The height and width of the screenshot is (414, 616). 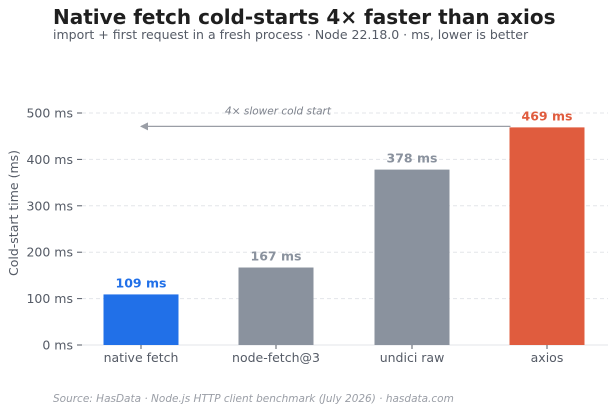 What do you see at coordinates (49, 205) in the screenshot?
I see `y-tick-label: 300 ms` at bounding box center [49, 205].